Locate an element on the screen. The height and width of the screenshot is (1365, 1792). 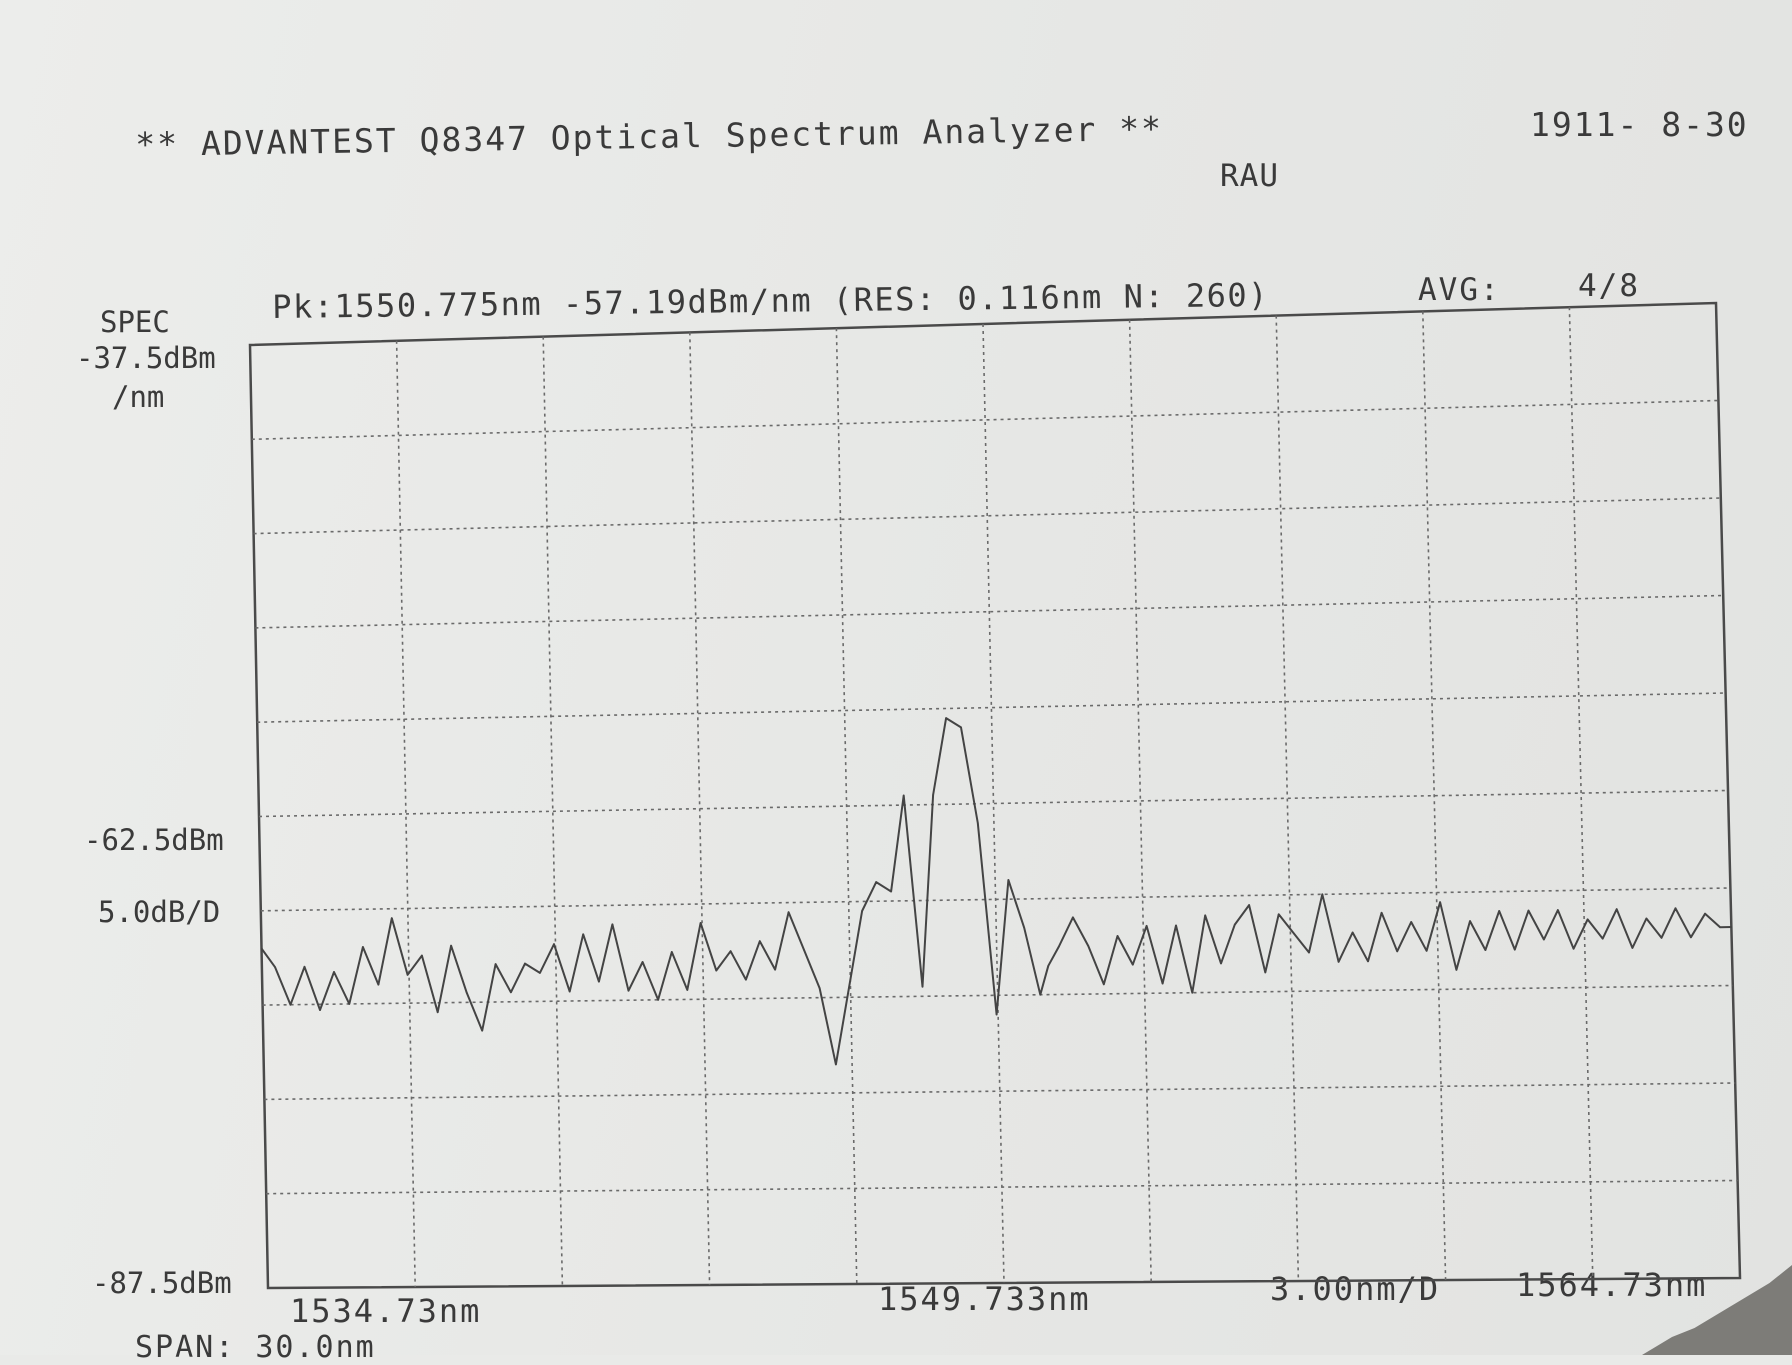
x-start-label: 1534.73nm is located at coordinates (386, 1311).